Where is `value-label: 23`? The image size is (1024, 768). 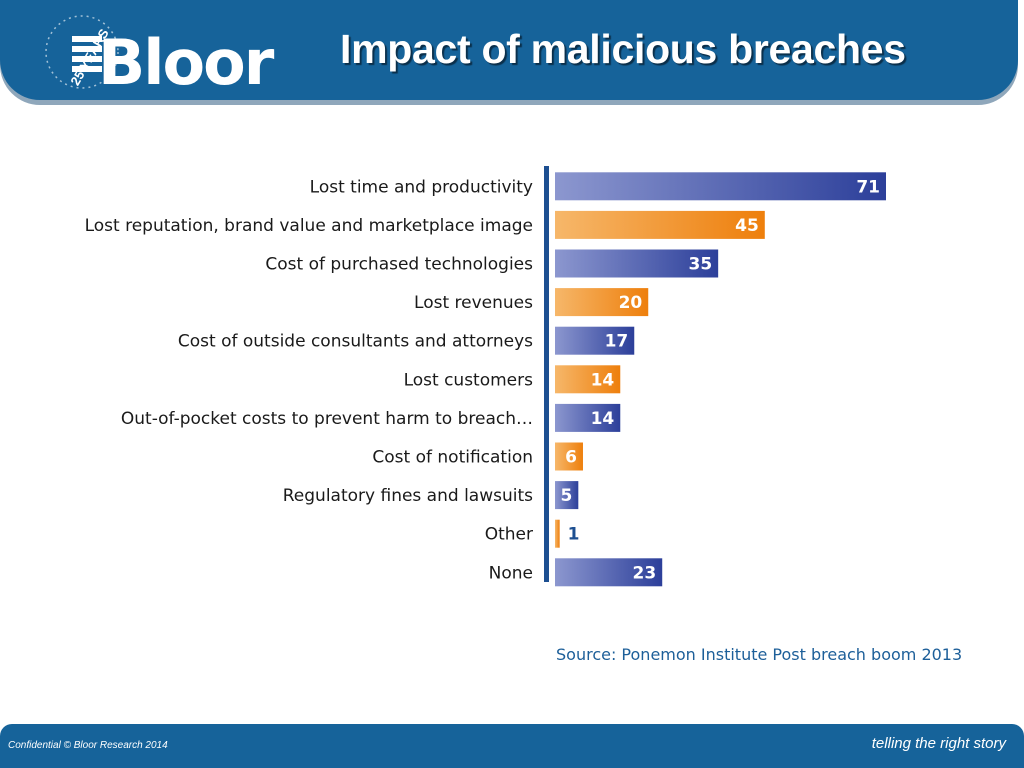
value-label: 23 is located at coordinates (645, 573).